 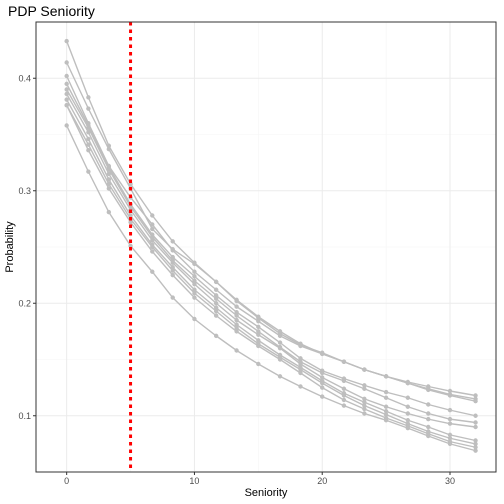 I want to click on x-tick-label: 10, so click(x=194, y=481).